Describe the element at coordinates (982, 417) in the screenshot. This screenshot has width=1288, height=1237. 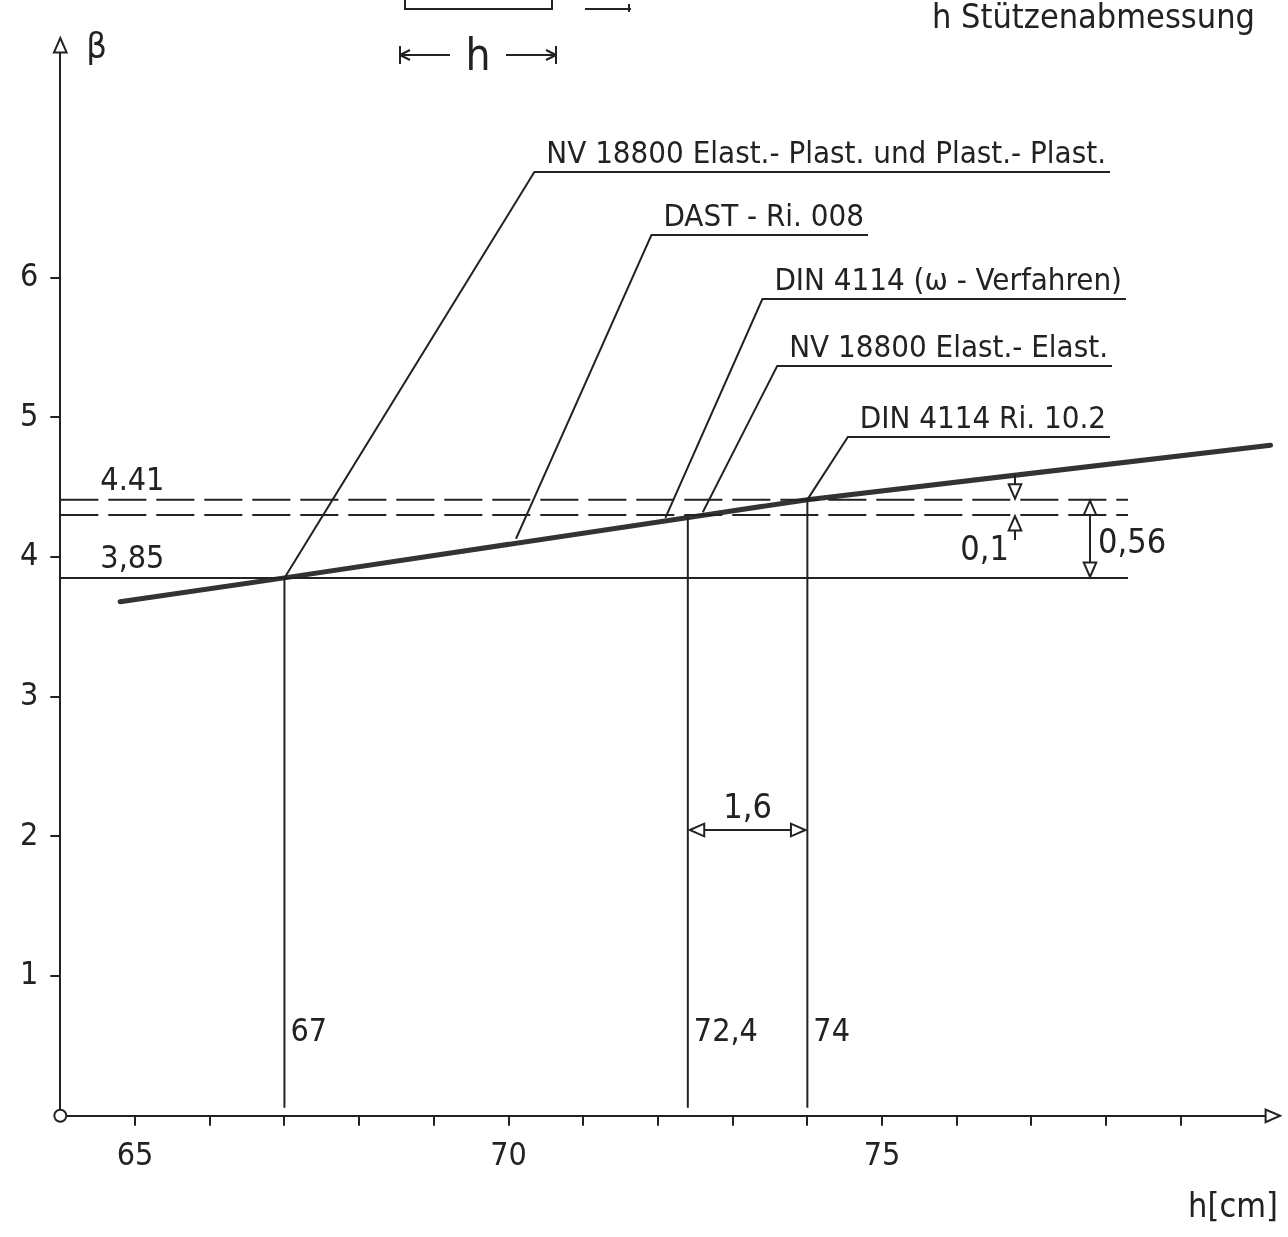
I see `annotation: DIN 4114 Ri. 10.2` at that location.